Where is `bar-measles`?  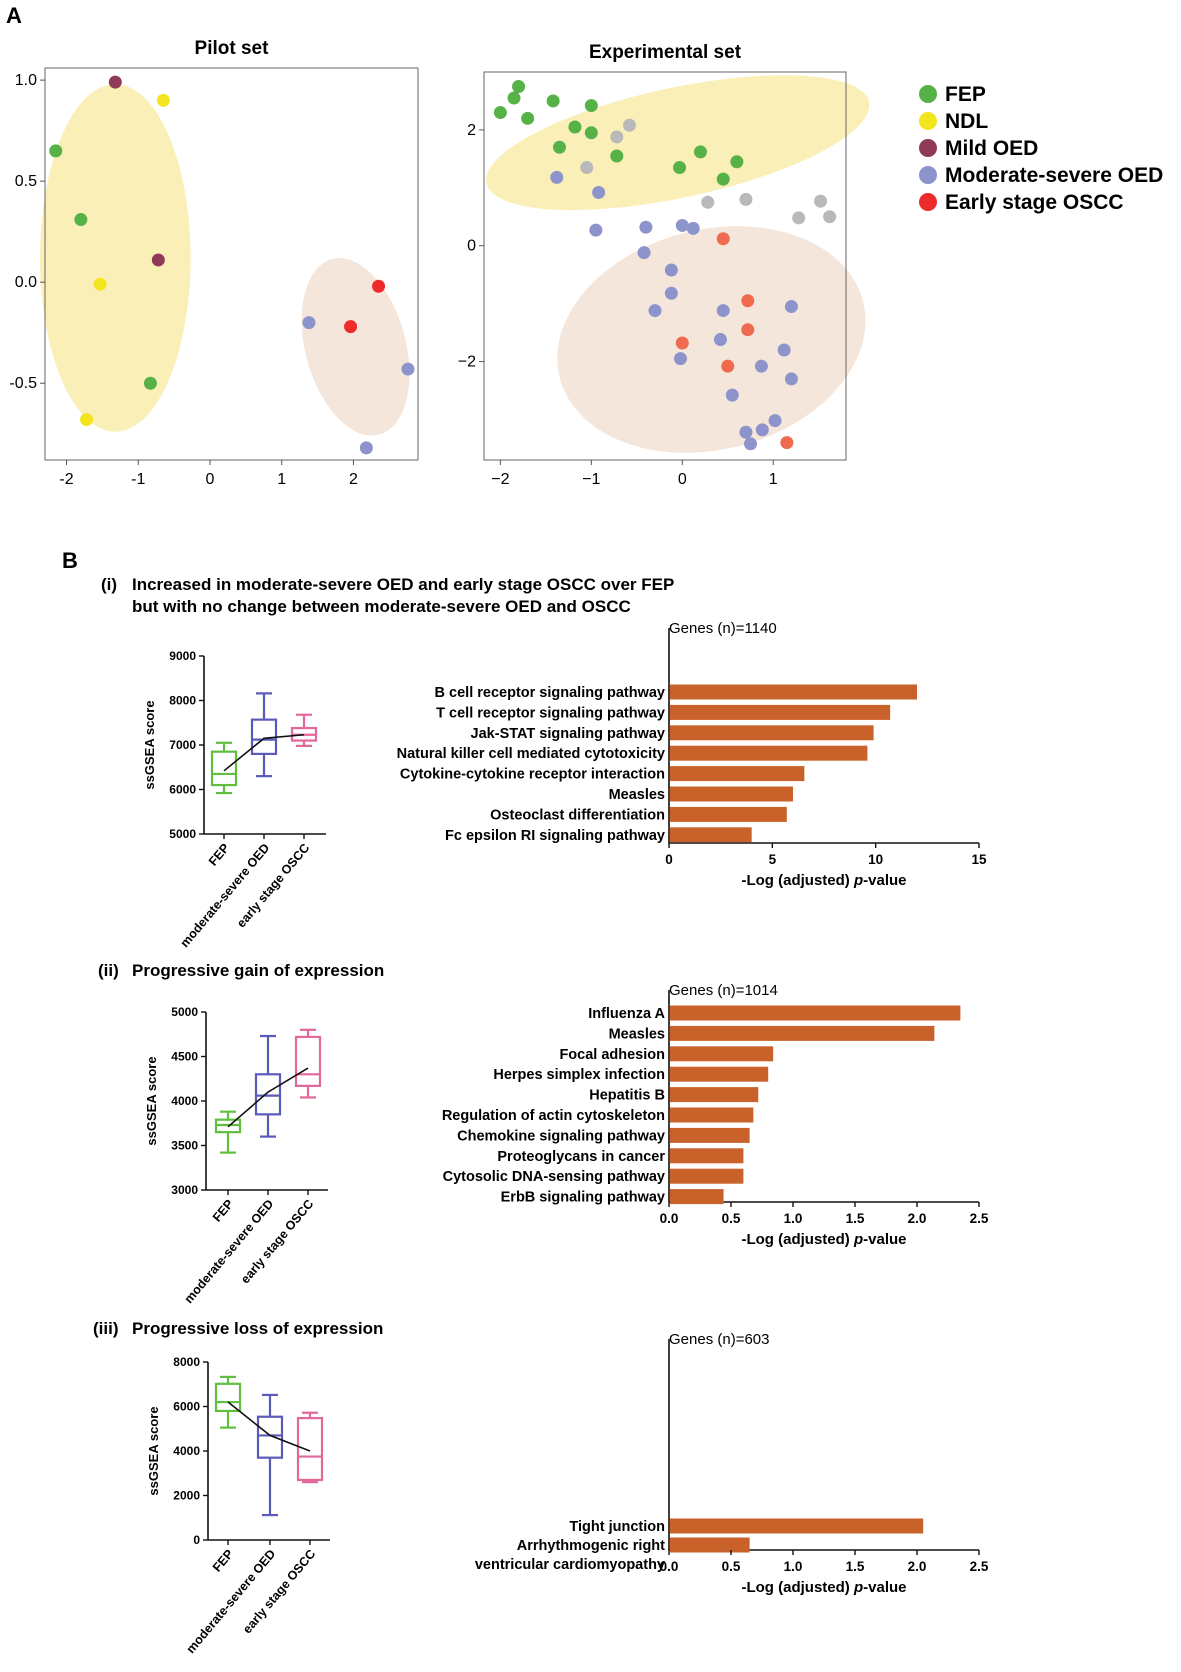
bar-measles is located at coordinates (731, 794).